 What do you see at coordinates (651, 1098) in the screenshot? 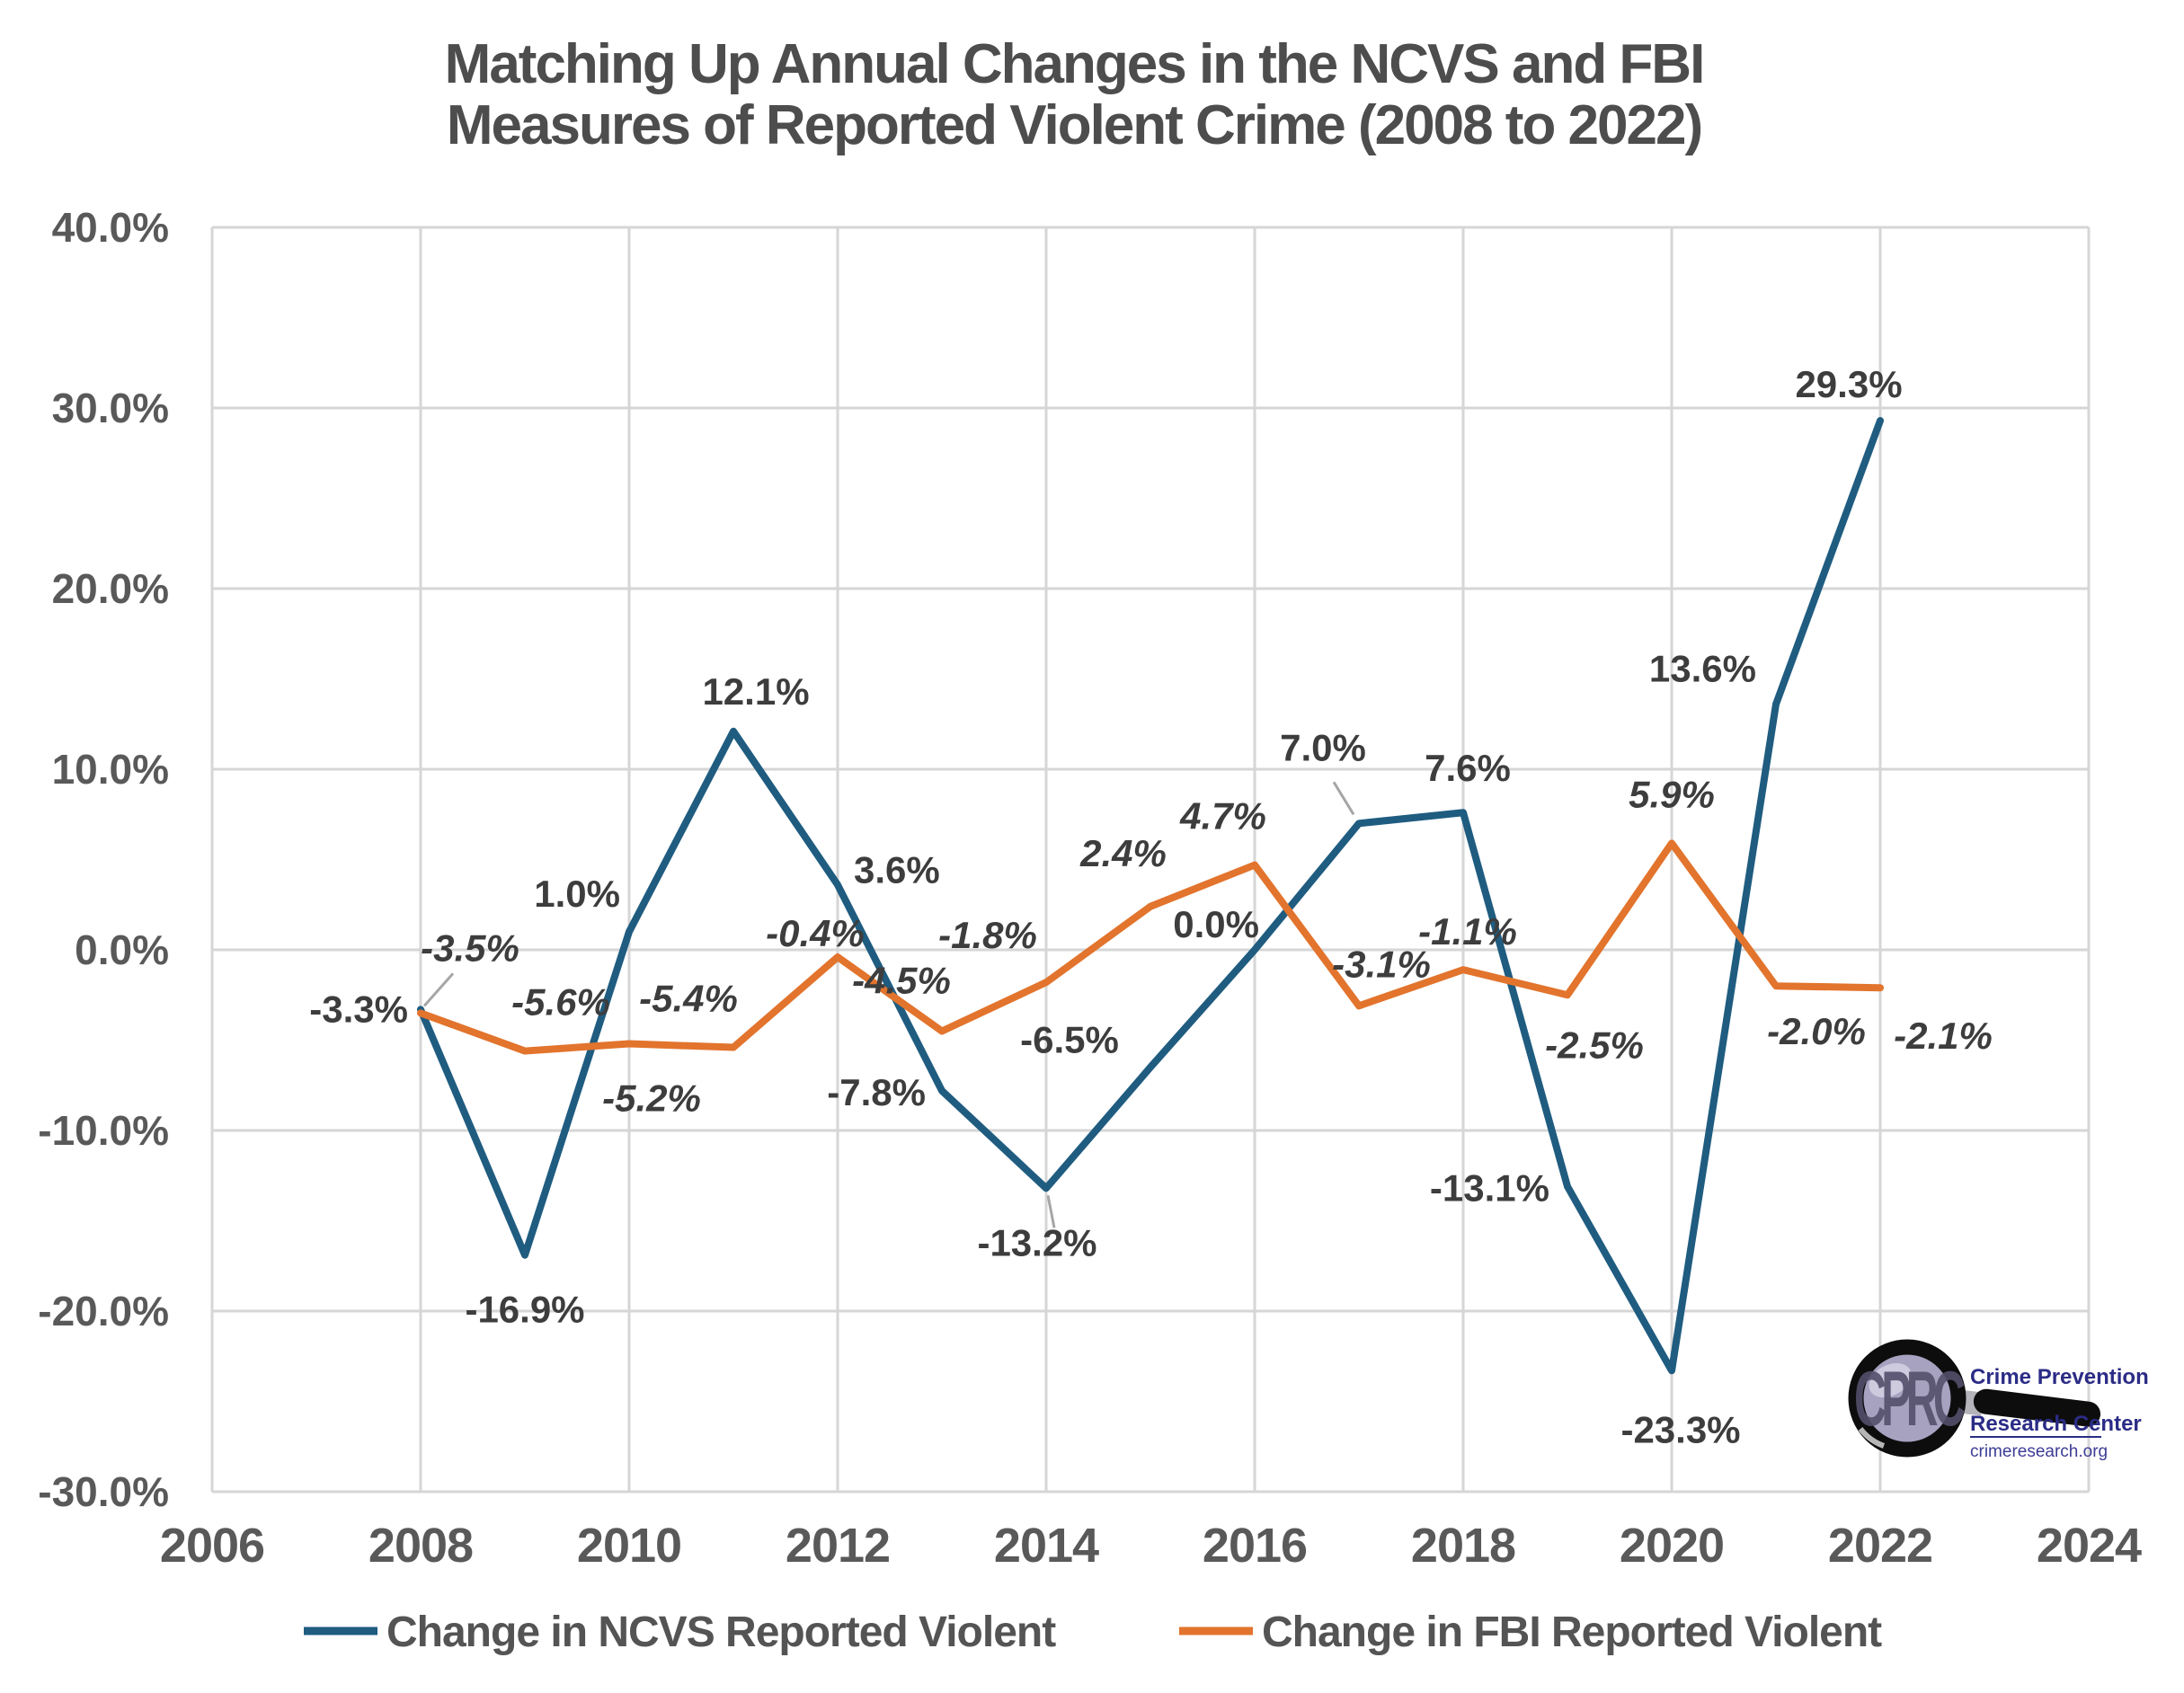
I see `fbi-data-label-2010: -5.2%` at bounding box center [651, 1098].